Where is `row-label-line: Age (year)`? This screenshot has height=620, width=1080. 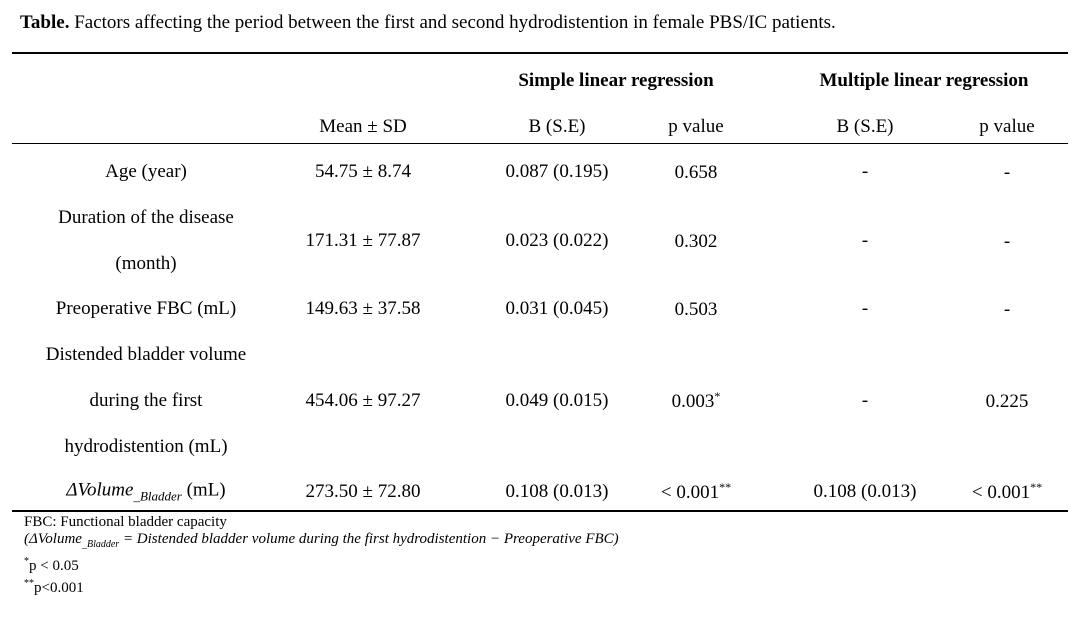
row-label-line: Age (year) is located at coordinates (146, 171).